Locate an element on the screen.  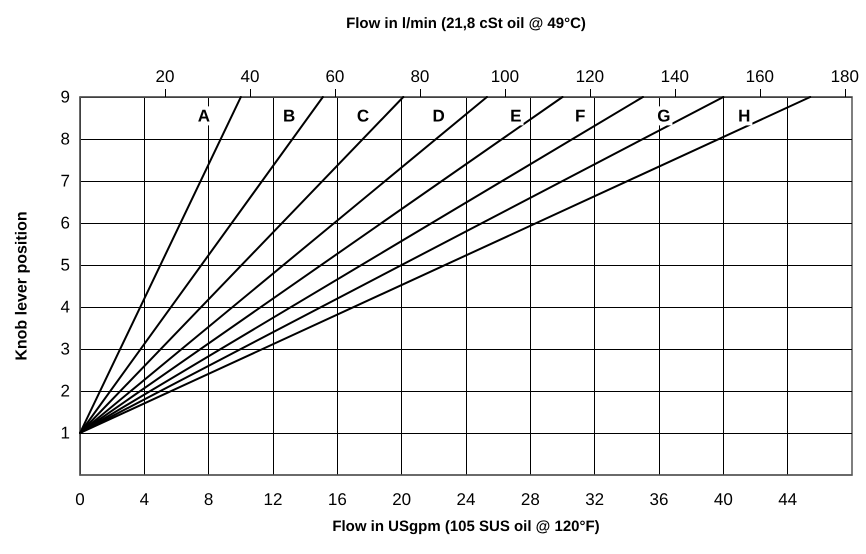
x-tick-label: 12 is located at coordinates (273, 499).